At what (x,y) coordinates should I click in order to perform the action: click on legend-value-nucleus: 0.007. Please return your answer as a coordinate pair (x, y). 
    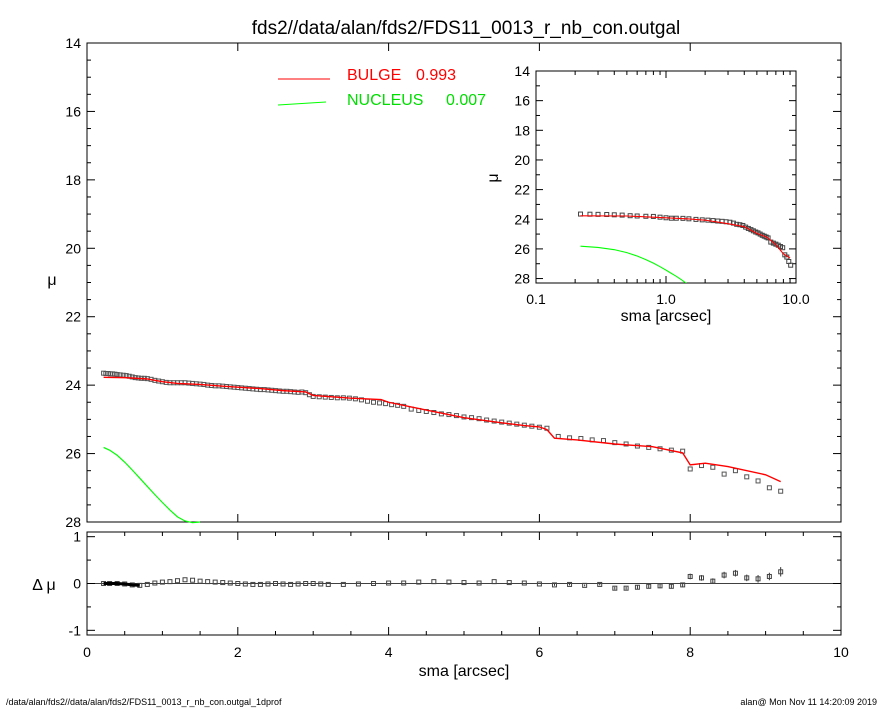
    Looking at the image, I should click on (466, 100).